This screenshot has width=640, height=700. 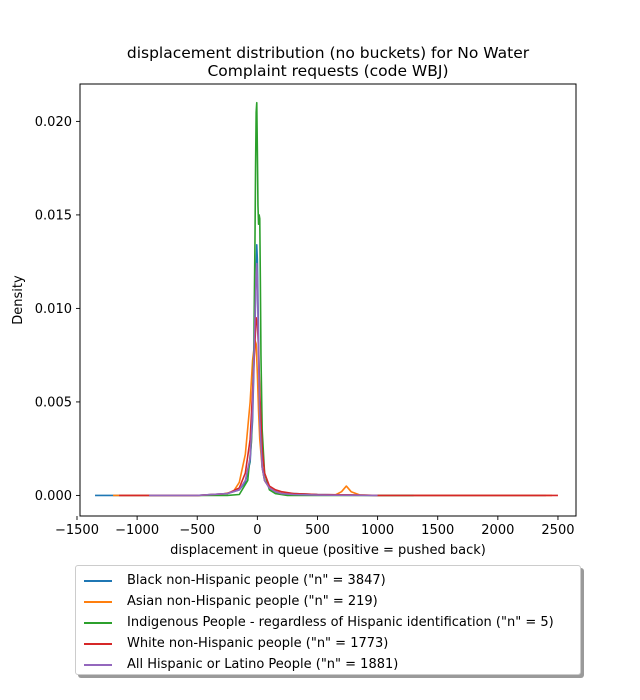 I want to click on chart-title-line-2: Complaint requests (code WBJ), so click(x=327, y=71).